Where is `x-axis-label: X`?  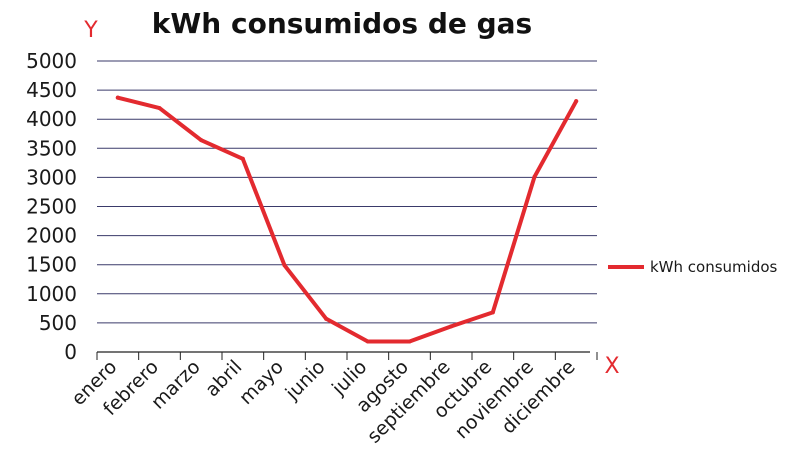
x-axis-label: X is located at coordinates (611, 366).